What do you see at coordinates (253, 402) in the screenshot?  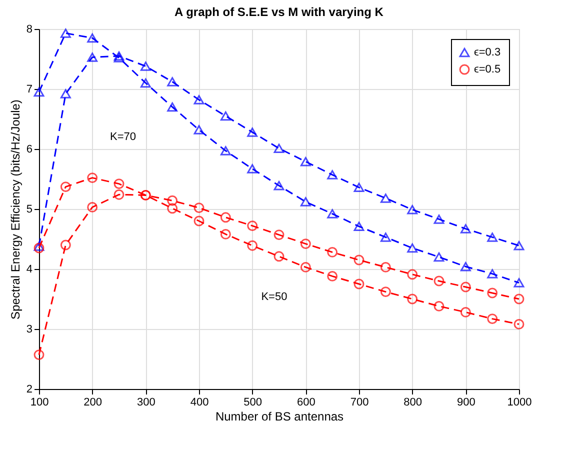 I see `x-tick-label: 500` at bounding box center [253, 402].